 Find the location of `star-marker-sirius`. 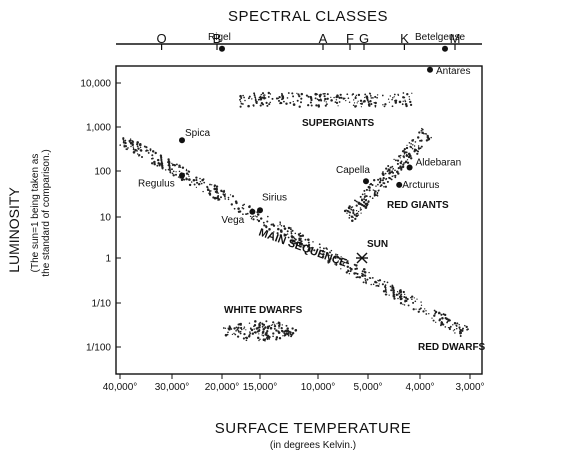

star-marker-sirius is located at coordinates (260, 210).